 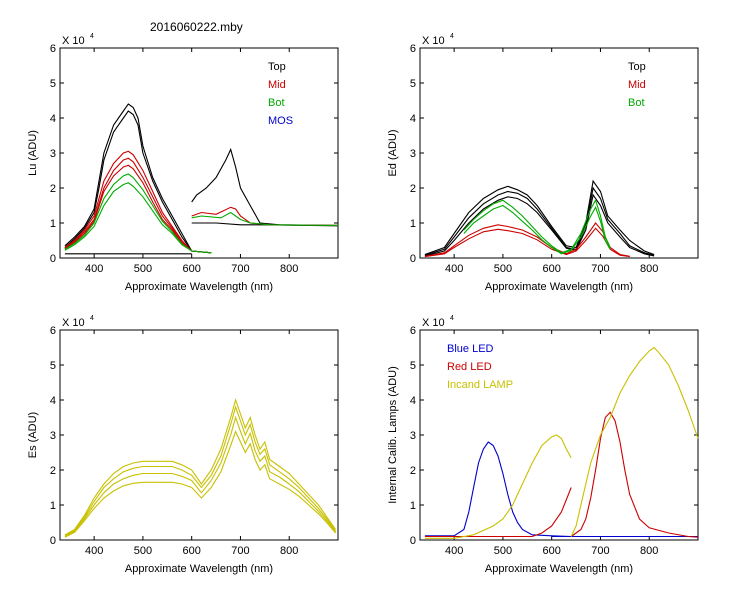 What do you see at coordinates (480, 385) in the screenshot?
I see `legend-entry-incand-lamp: Incand LAMP` at bounding box center [480, 385].